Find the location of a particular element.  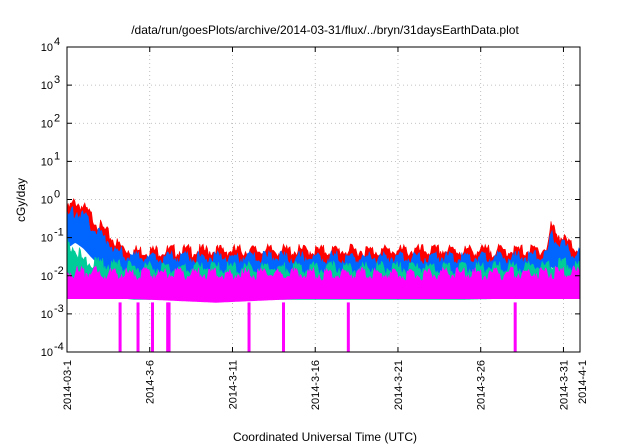

x-tick-label: 2014-3-21 is located at coordinates (399, 385).